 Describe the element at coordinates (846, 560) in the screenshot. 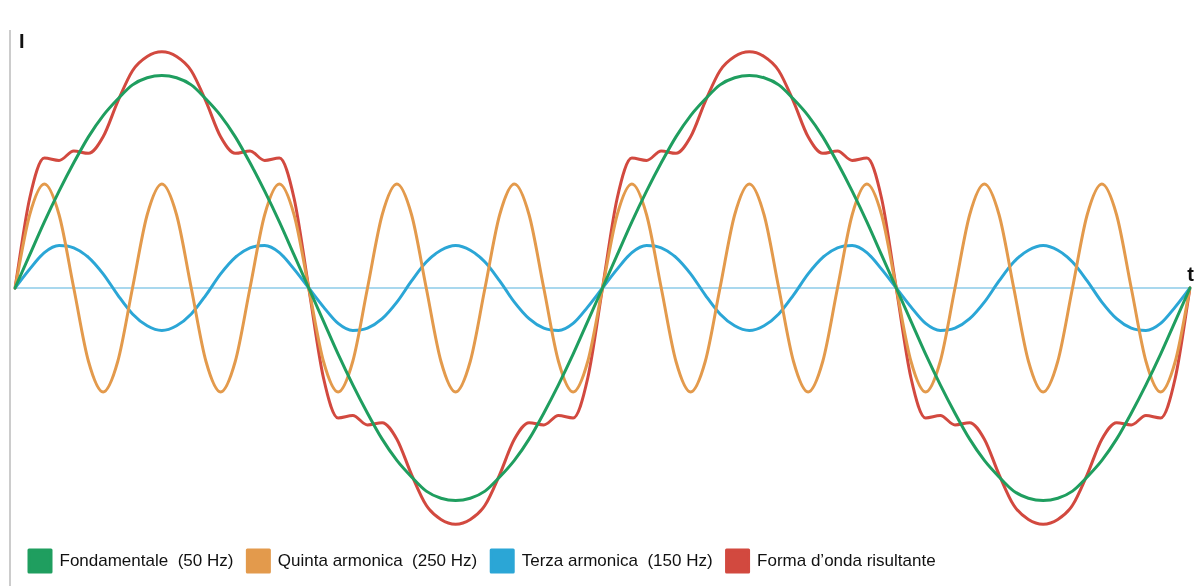

I see `legend-label: Forma d’onda risultante` at that location.